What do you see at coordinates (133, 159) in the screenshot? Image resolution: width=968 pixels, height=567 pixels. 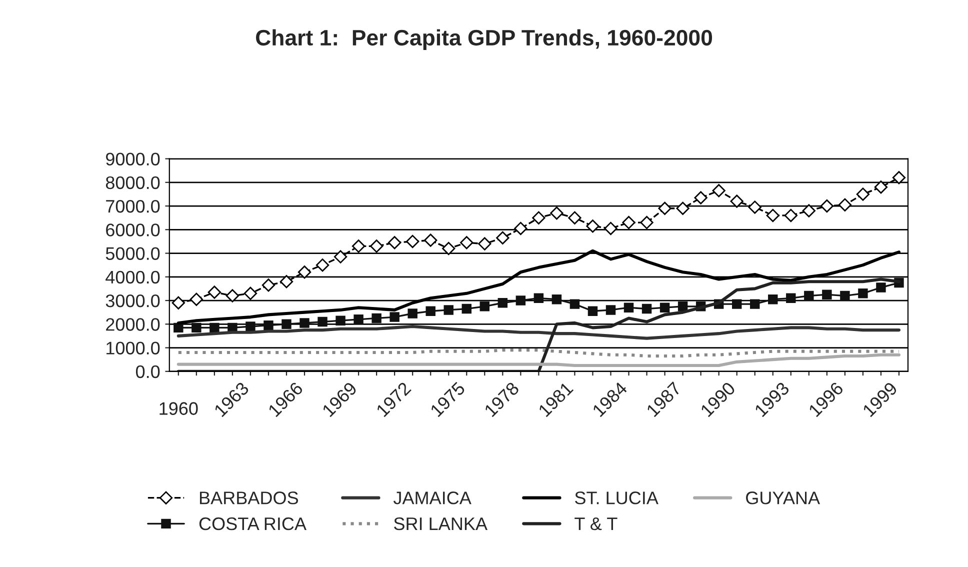 I see `y-tick-label: 9000.0` at bounding box center [133, 159].